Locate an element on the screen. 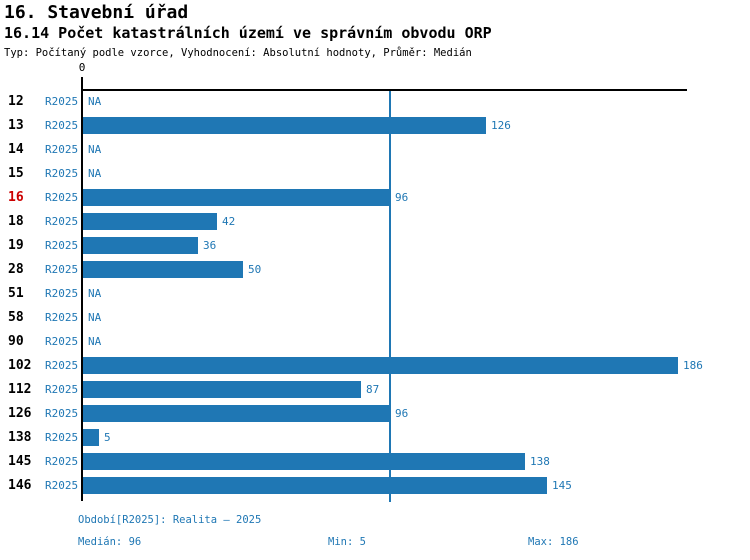  bar-value-label: 145 is located at coordinates (562, 485).